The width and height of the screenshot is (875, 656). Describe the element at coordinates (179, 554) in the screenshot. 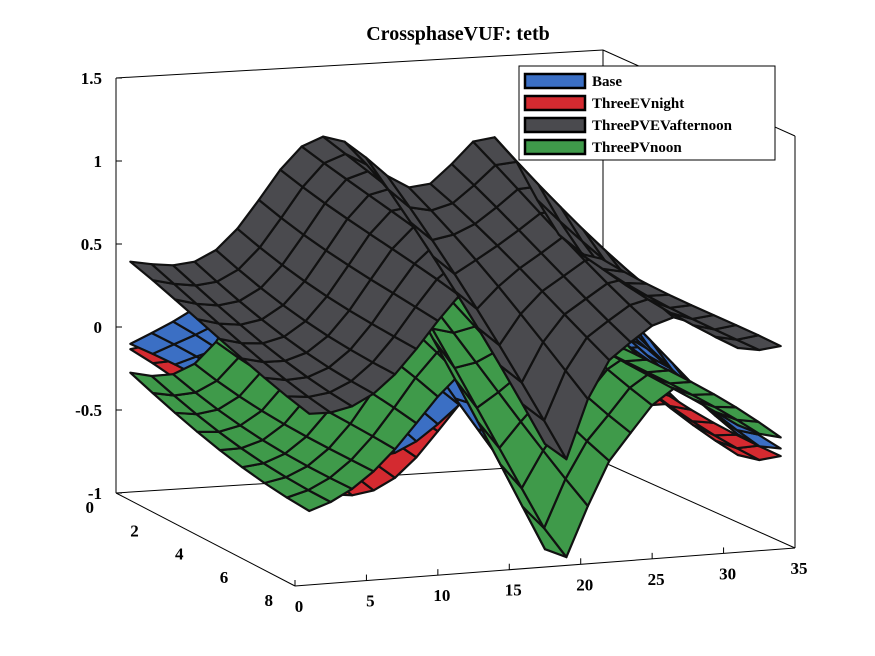

I see `y-tick-label: 4` at that location.